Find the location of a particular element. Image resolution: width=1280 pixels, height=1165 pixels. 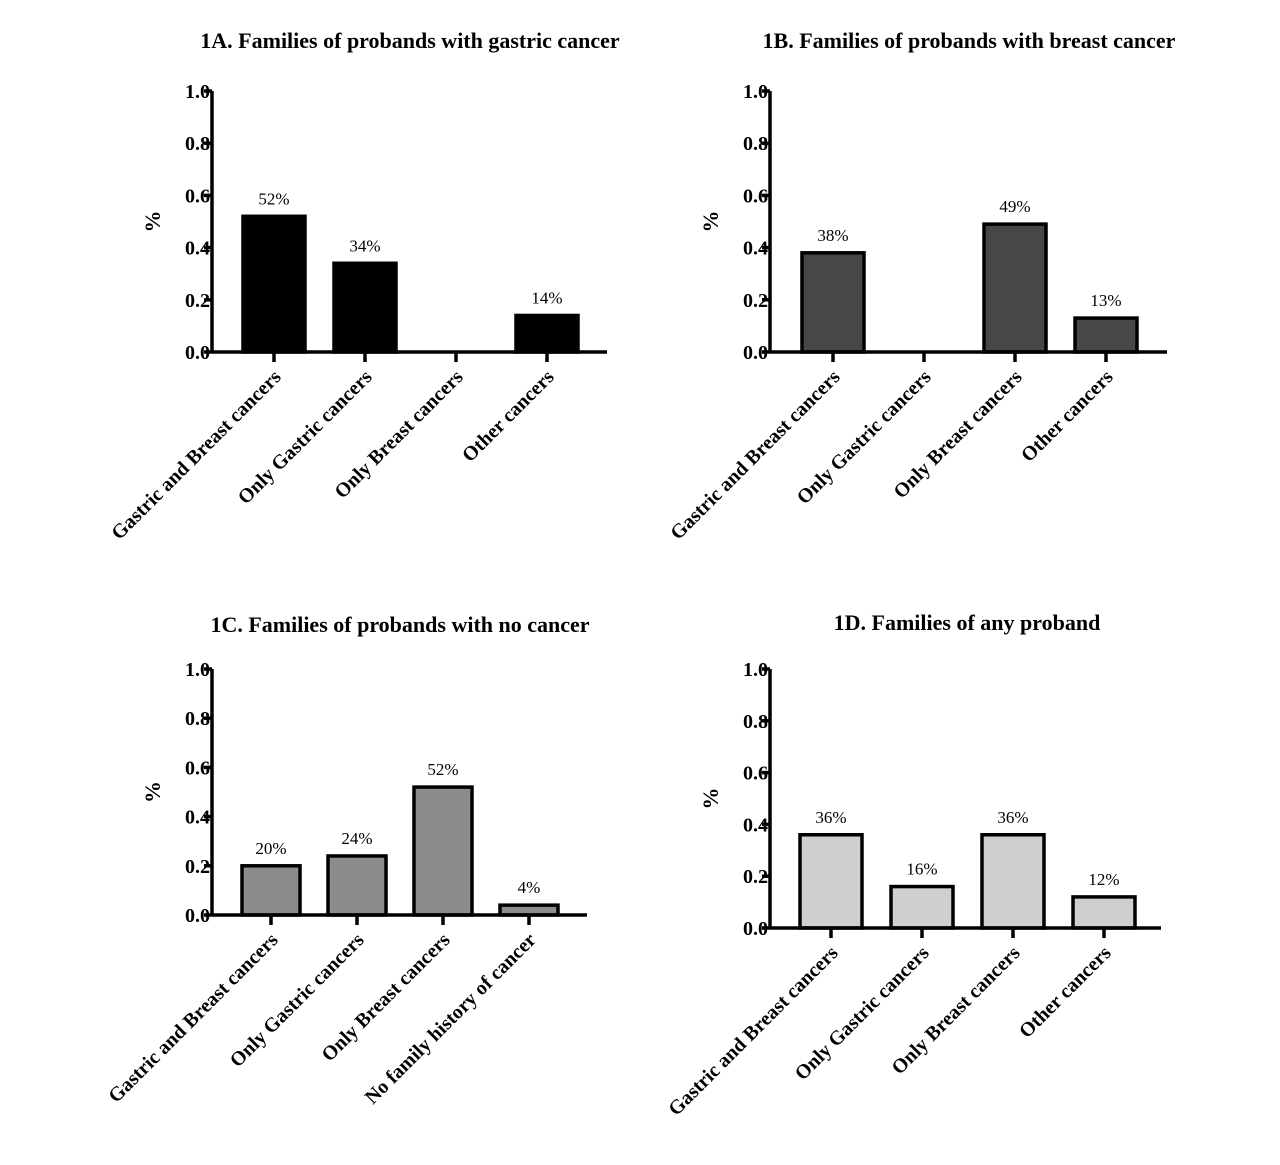

data-label: 20% is located at coordinates (270, 848).